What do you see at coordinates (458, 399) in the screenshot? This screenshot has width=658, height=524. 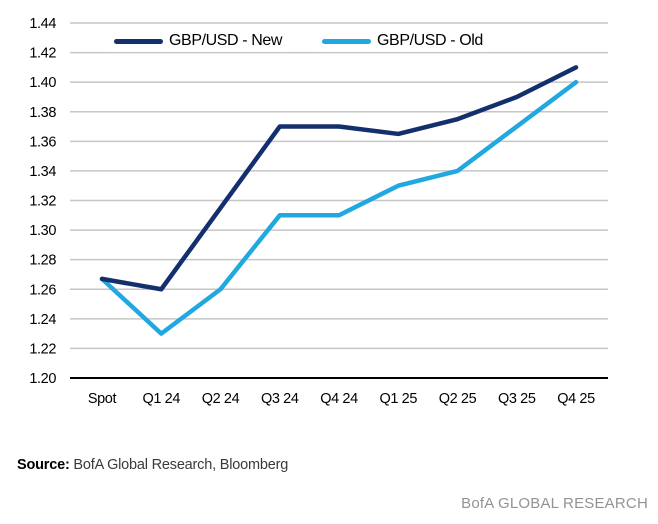 I see `x-tick-label: Q2 25` at bounding box center [458, 399].